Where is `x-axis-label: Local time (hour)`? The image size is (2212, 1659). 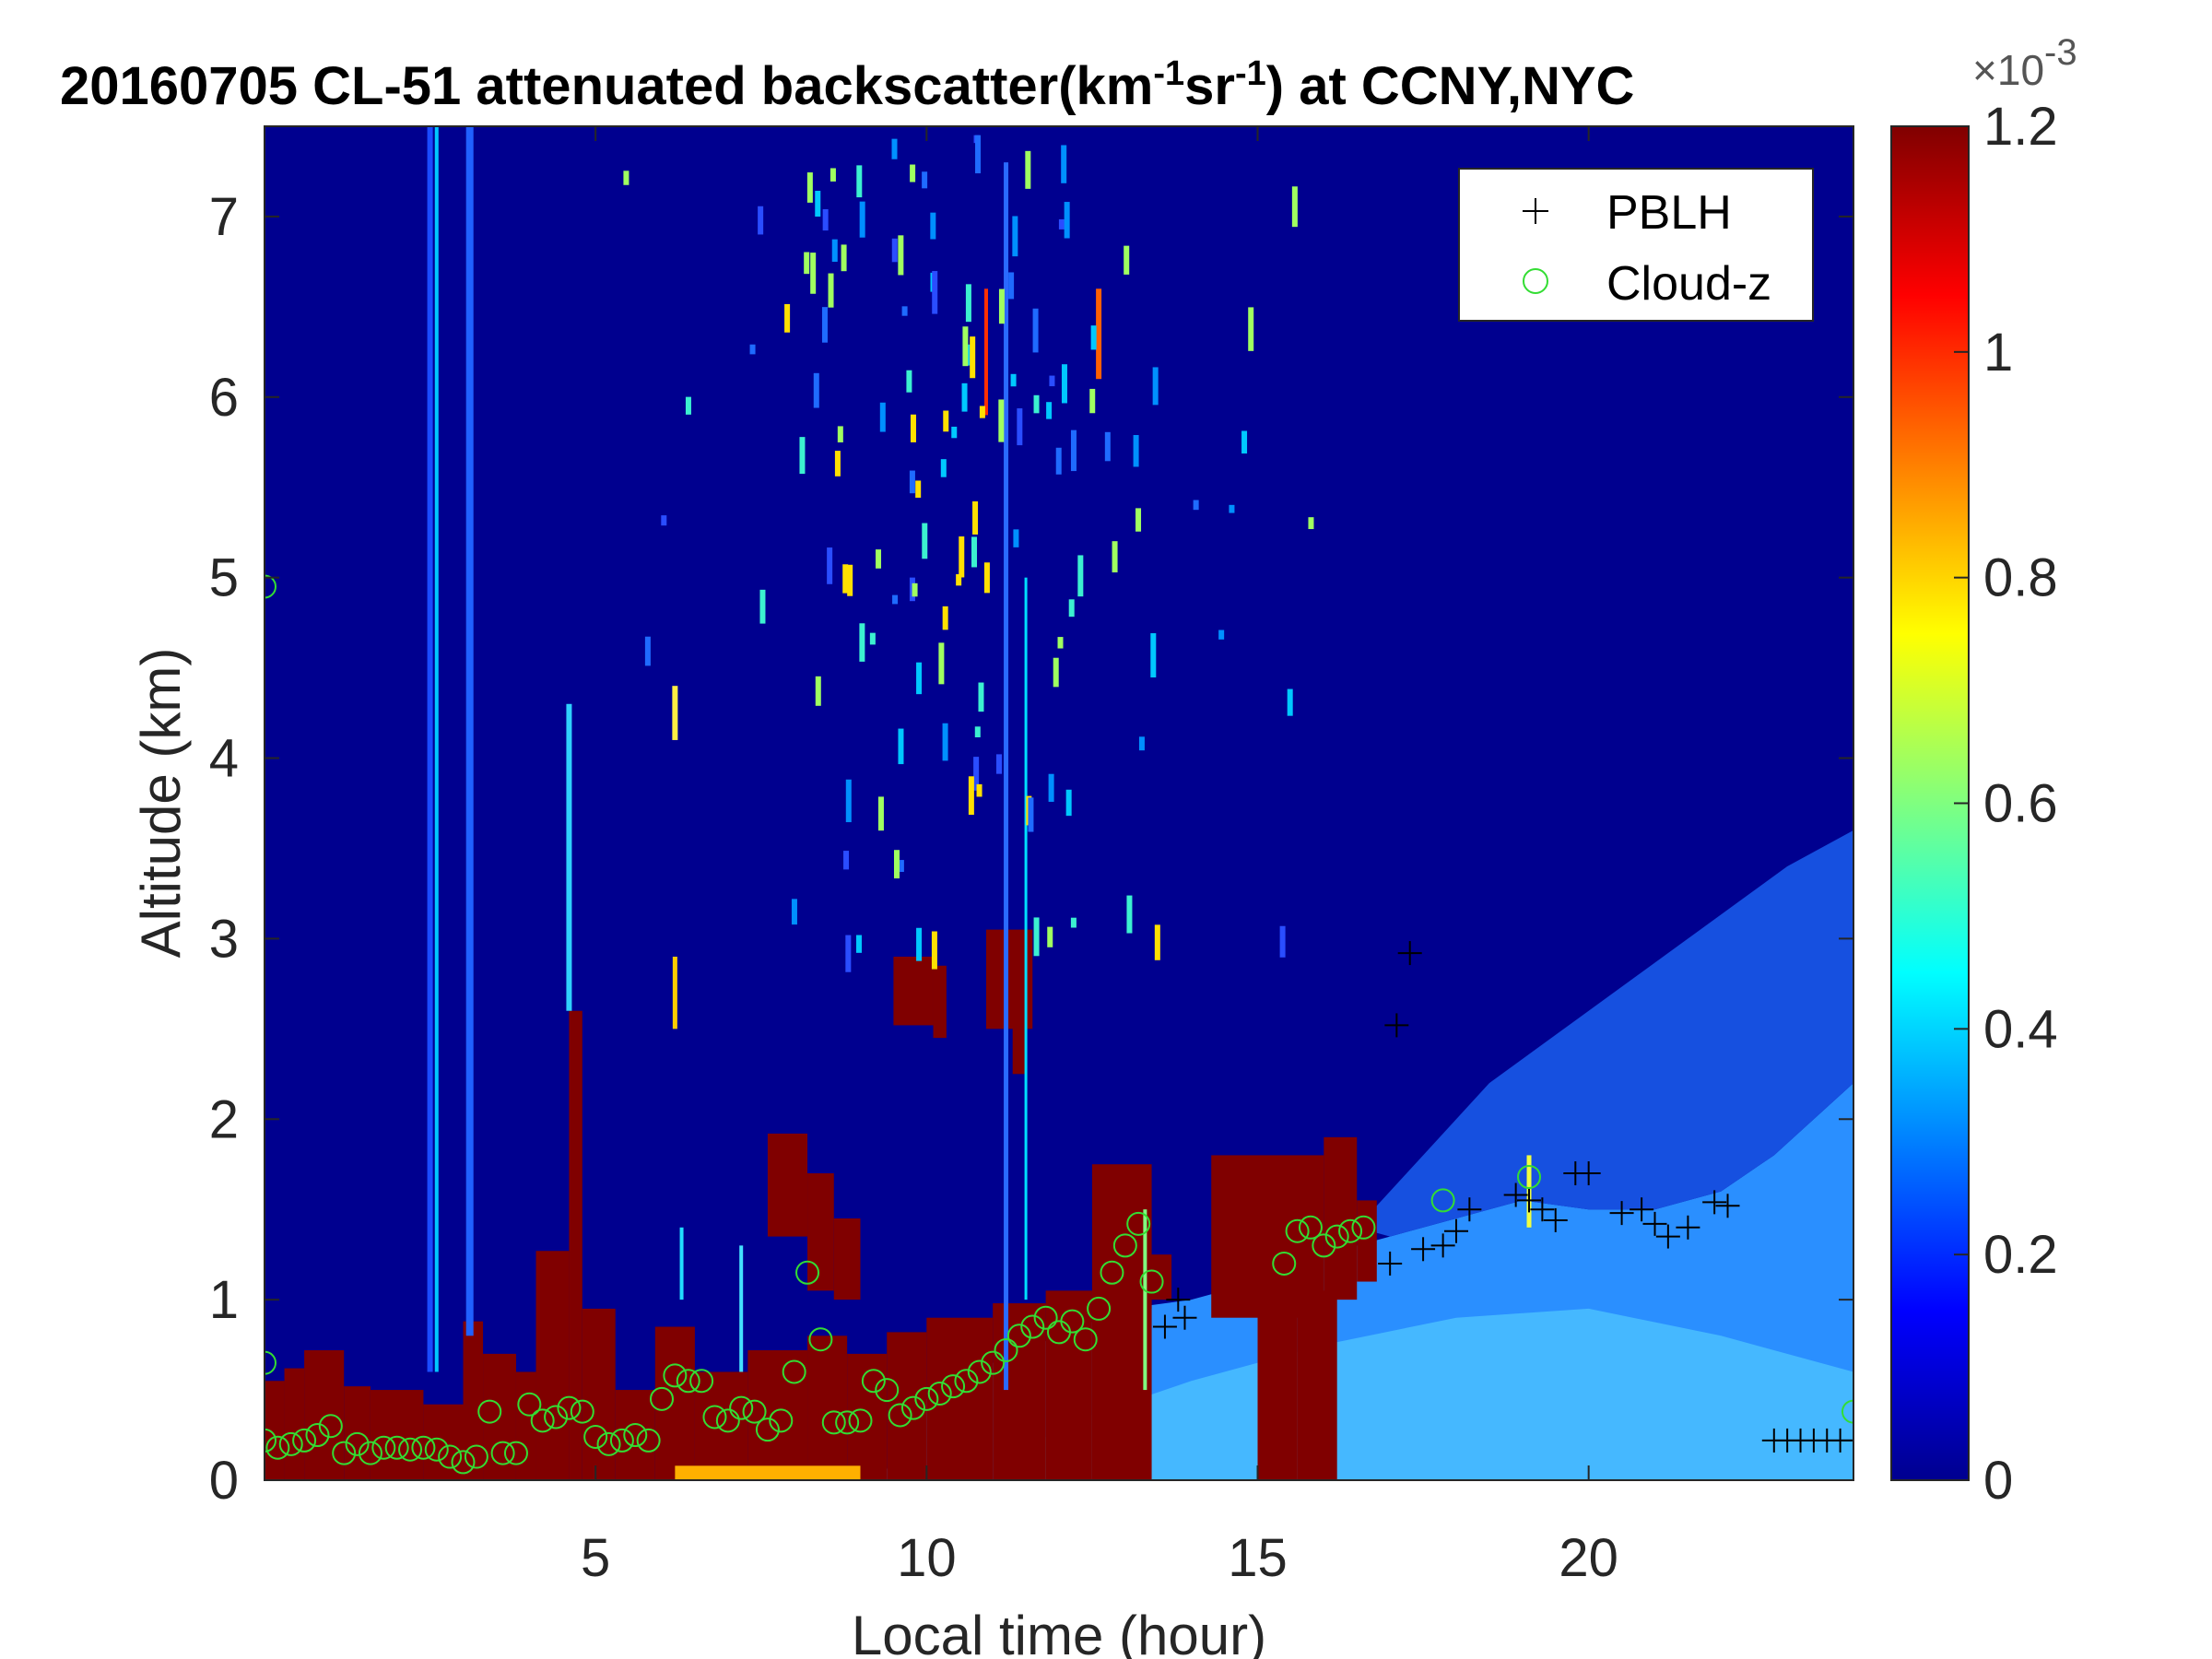 x-axis-label: Local time (hour) is located at coordinates (1059, 1632).